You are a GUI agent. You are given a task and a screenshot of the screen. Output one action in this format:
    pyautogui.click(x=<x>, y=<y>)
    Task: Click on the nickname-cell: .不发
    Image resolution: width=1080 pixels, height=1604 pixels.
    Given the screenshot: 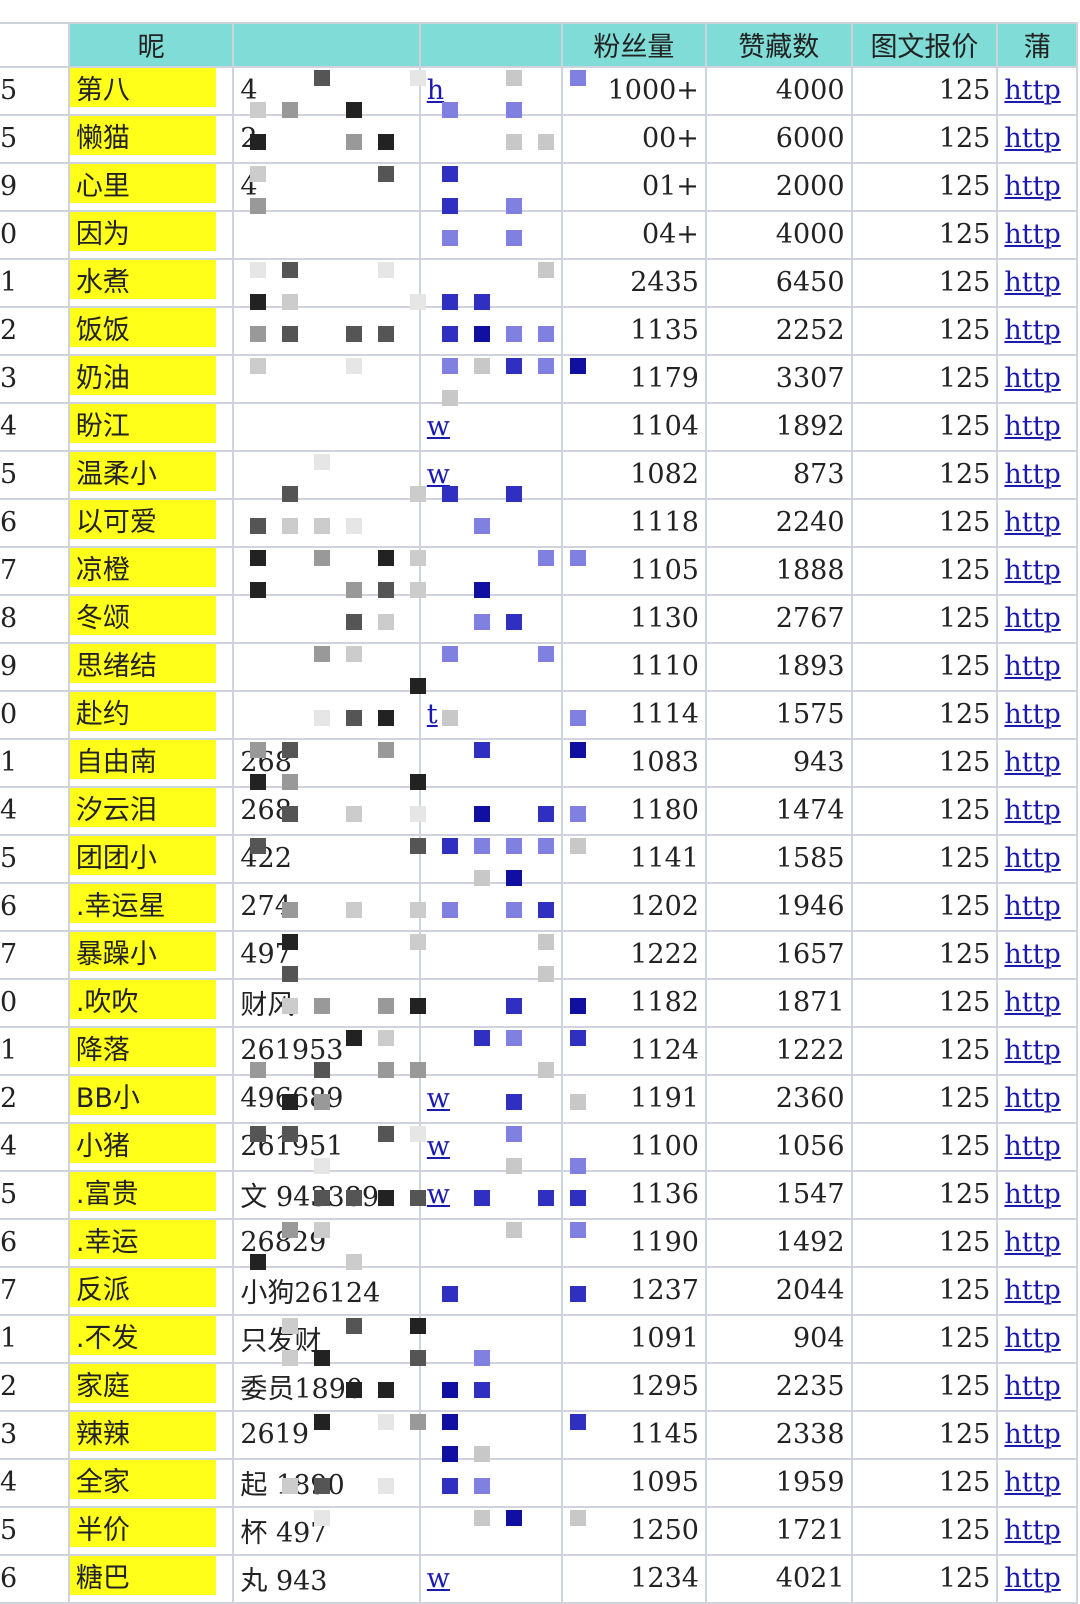 What is the action you would take?
    pyautogui.click(x=151, y=1338)
    